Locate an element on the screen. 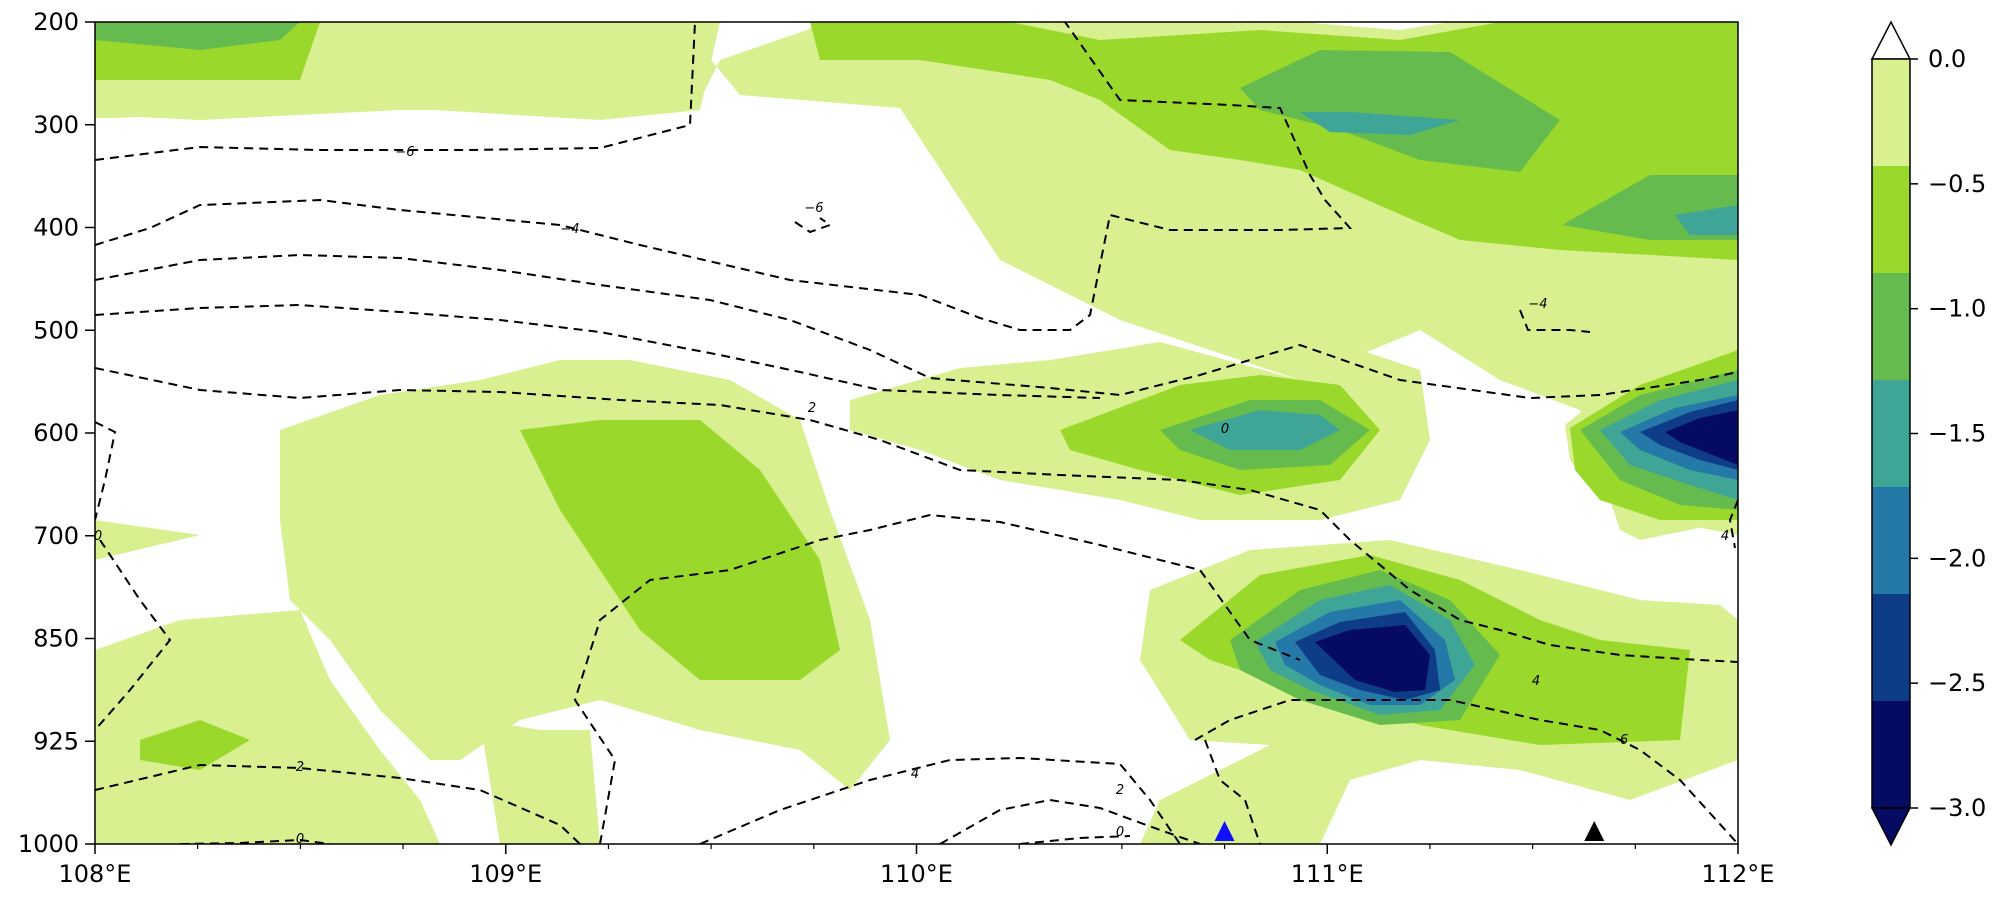 This screenshot has width=1999, height=898. y-tick-label: 400 is located at coordinates (56, 228).